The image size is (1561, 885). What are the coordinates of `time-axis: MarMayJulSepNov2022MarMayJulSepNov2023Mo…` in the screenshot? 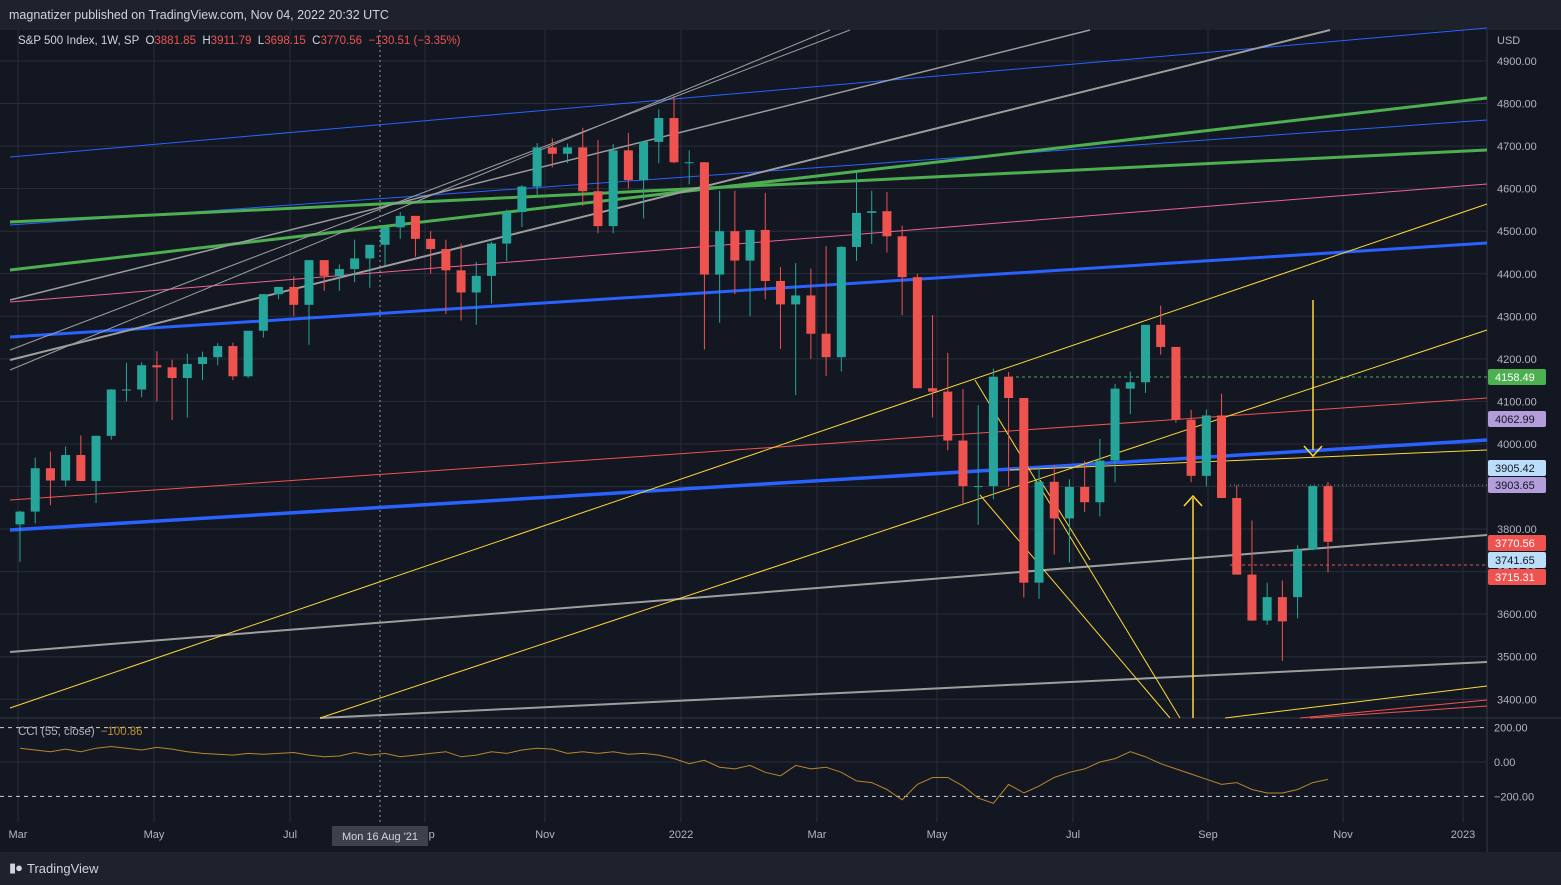 It's located at (742, 836).